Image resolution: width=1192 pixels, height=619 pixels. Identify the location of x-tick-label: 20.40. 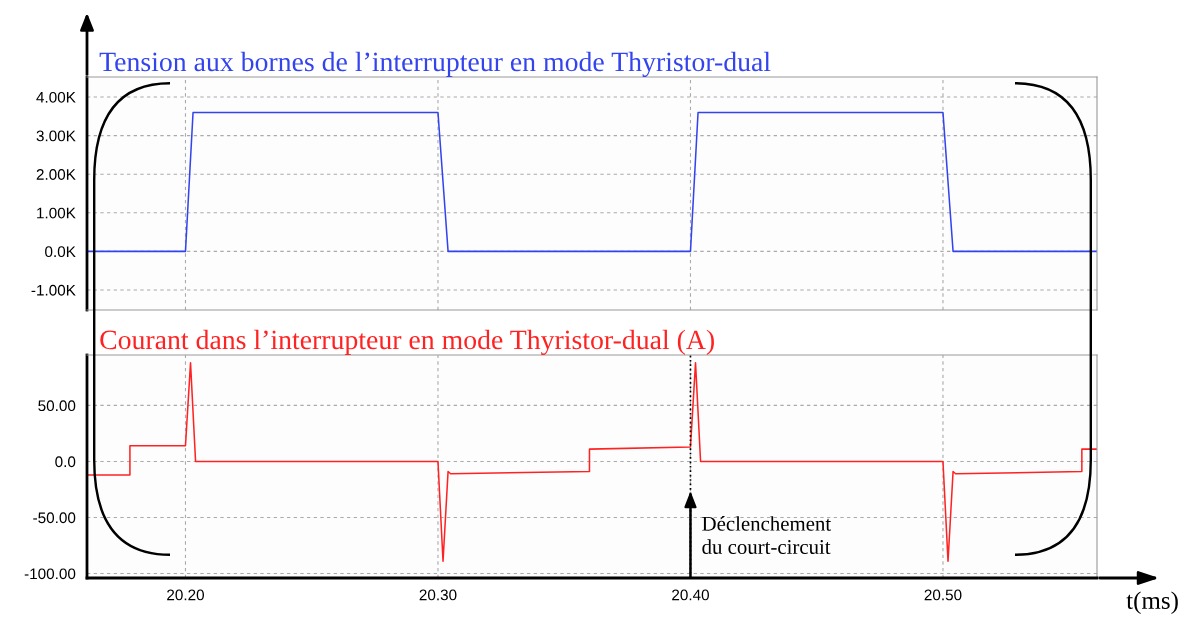
(690, 595).